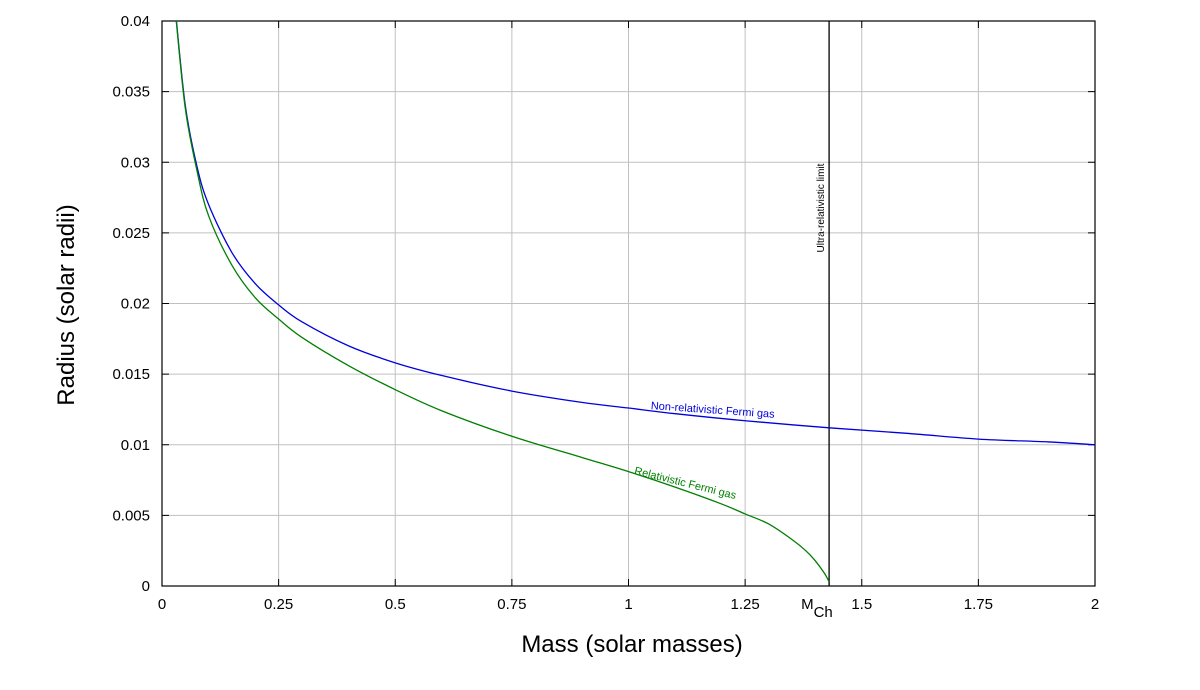  I want to click on y-tick-label: 0, so click(146, 586).